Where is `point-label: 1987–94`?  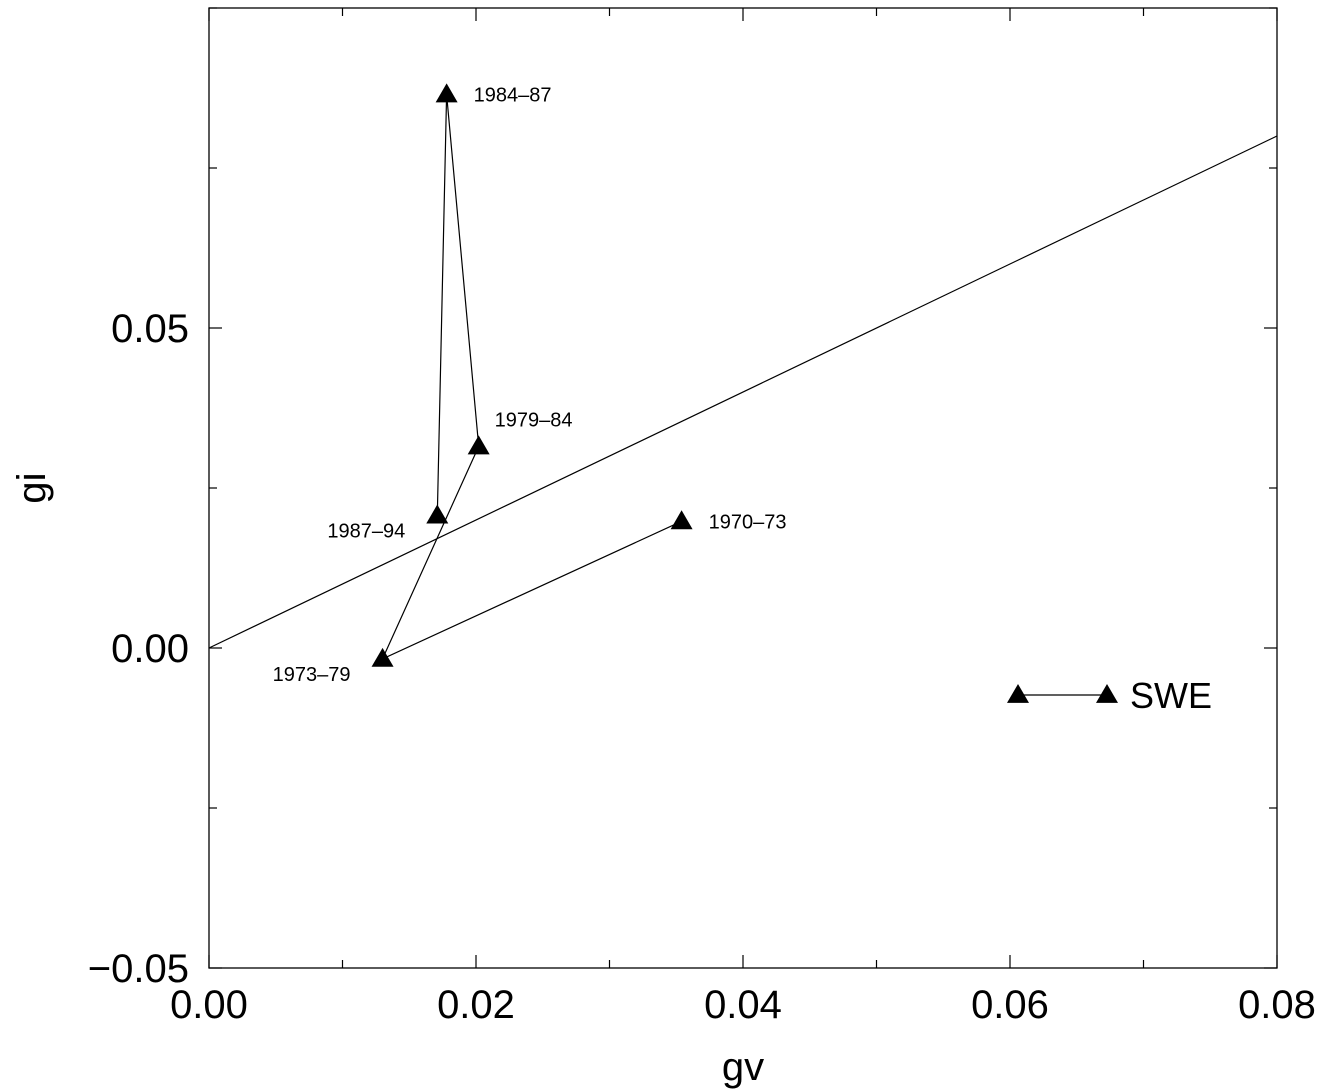
point-label: 1987–94 is located at coordinates (366, 532).